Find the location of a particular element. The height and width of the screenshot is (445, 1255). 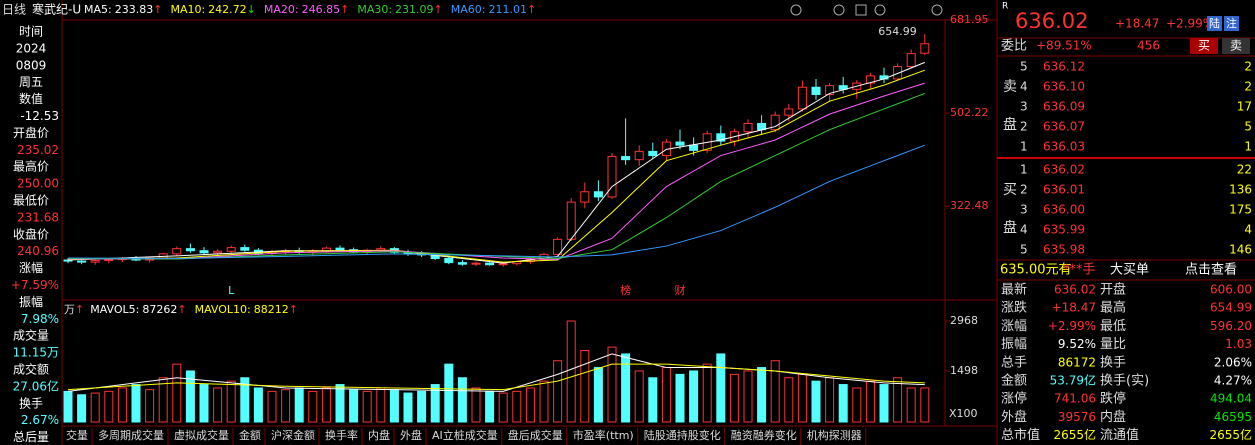

sidebar-label: 成交量 is located at coordinates (31, 335).